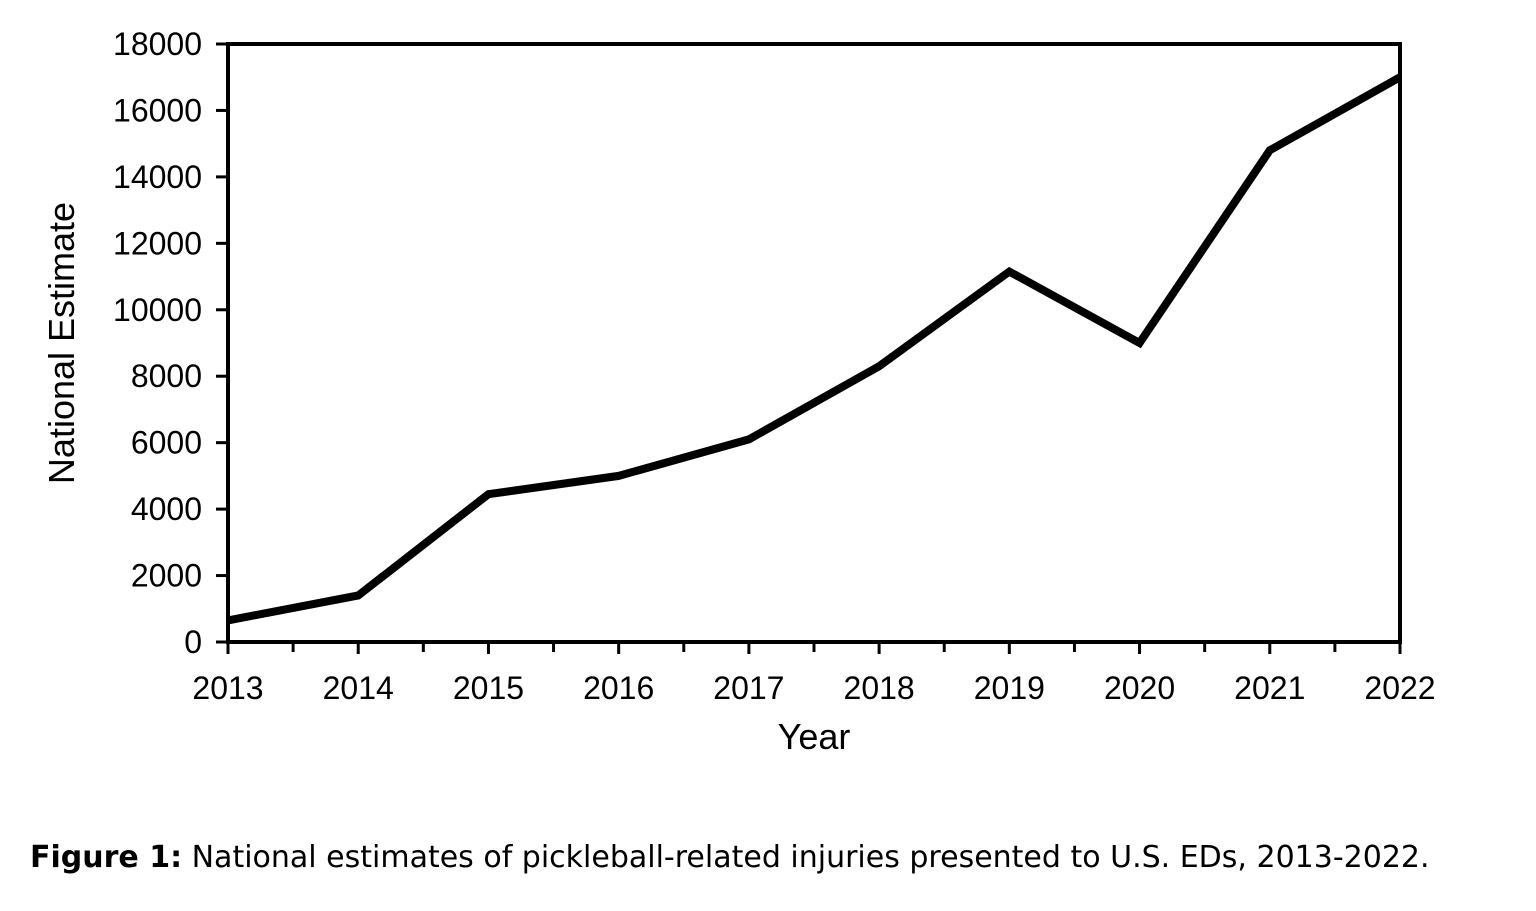  I want to click on y-tick-label: 18000, so click(157, 44).